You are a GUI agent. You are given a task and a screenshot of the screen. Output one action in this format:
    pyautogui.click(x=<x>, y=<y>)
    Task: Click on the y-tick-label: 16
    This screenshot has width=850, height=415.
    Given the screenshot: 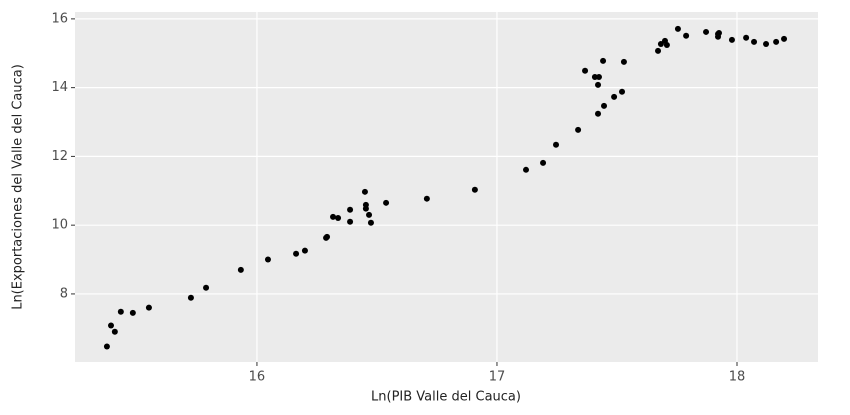 What is the action you would take?
    pyautogui.click(x=59, y=18)
    